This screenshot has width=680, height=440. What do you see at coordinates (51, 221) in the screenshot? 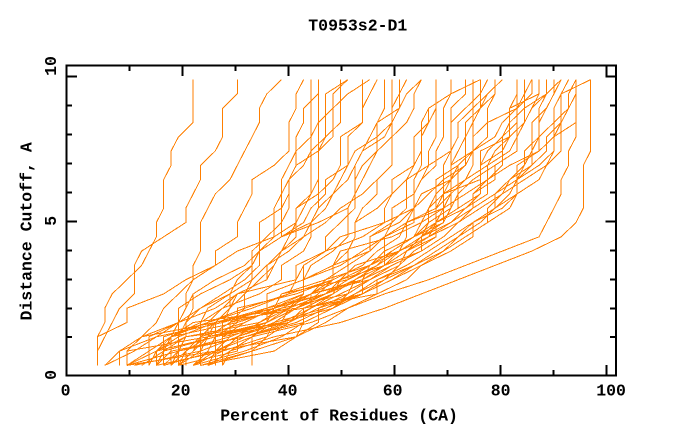
I see `svg-text: 5` at bounding box center [51, 221].